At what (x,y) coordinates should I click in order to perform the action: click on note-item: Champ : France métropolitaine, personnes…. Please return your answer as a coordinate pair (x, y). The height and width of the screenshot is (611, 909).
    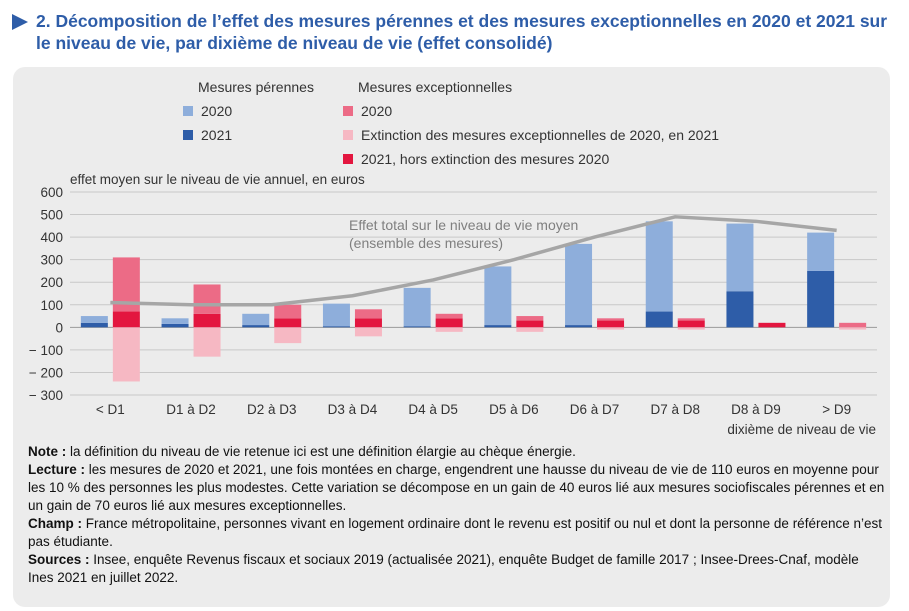
    Looking at the image, I should click on (458, 533).